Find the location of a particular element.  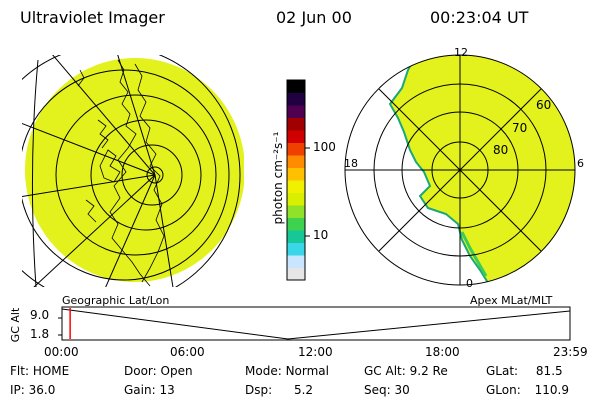

colorbar-frame is located at coordinates (296, 180).